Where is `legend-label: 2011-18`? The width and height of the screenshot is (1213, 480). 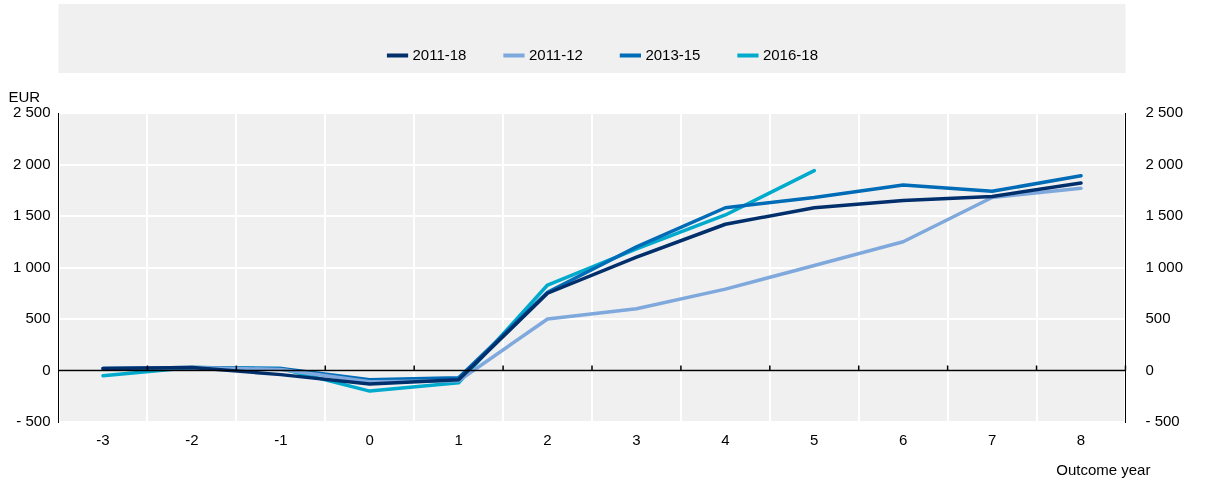
legend-label: 2011-18 is located at coordinates (439, 54).